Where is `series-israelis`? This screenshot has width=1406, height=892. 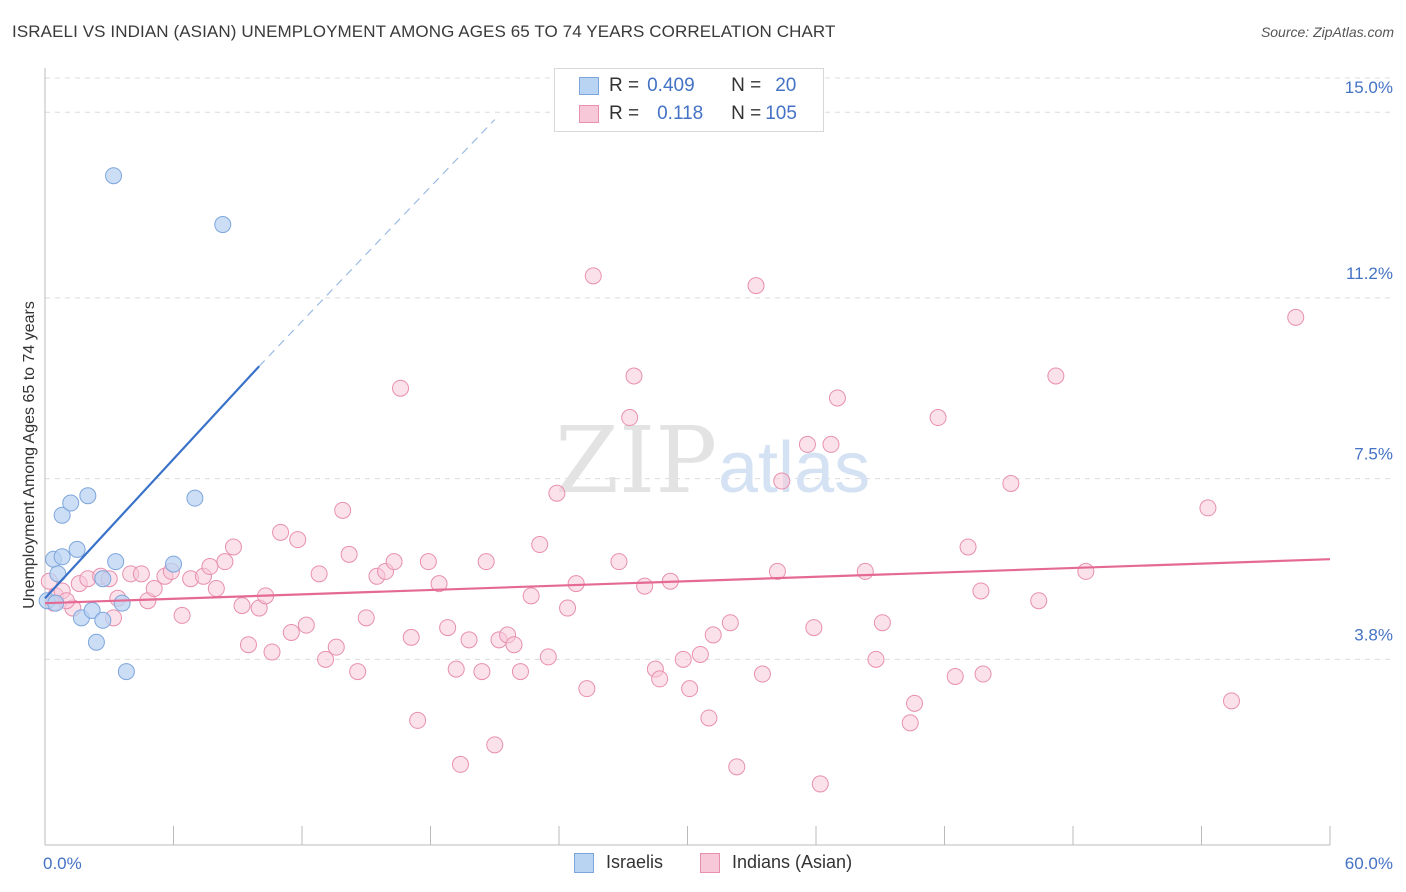
series-israelis is located at coordinates (135, 424).